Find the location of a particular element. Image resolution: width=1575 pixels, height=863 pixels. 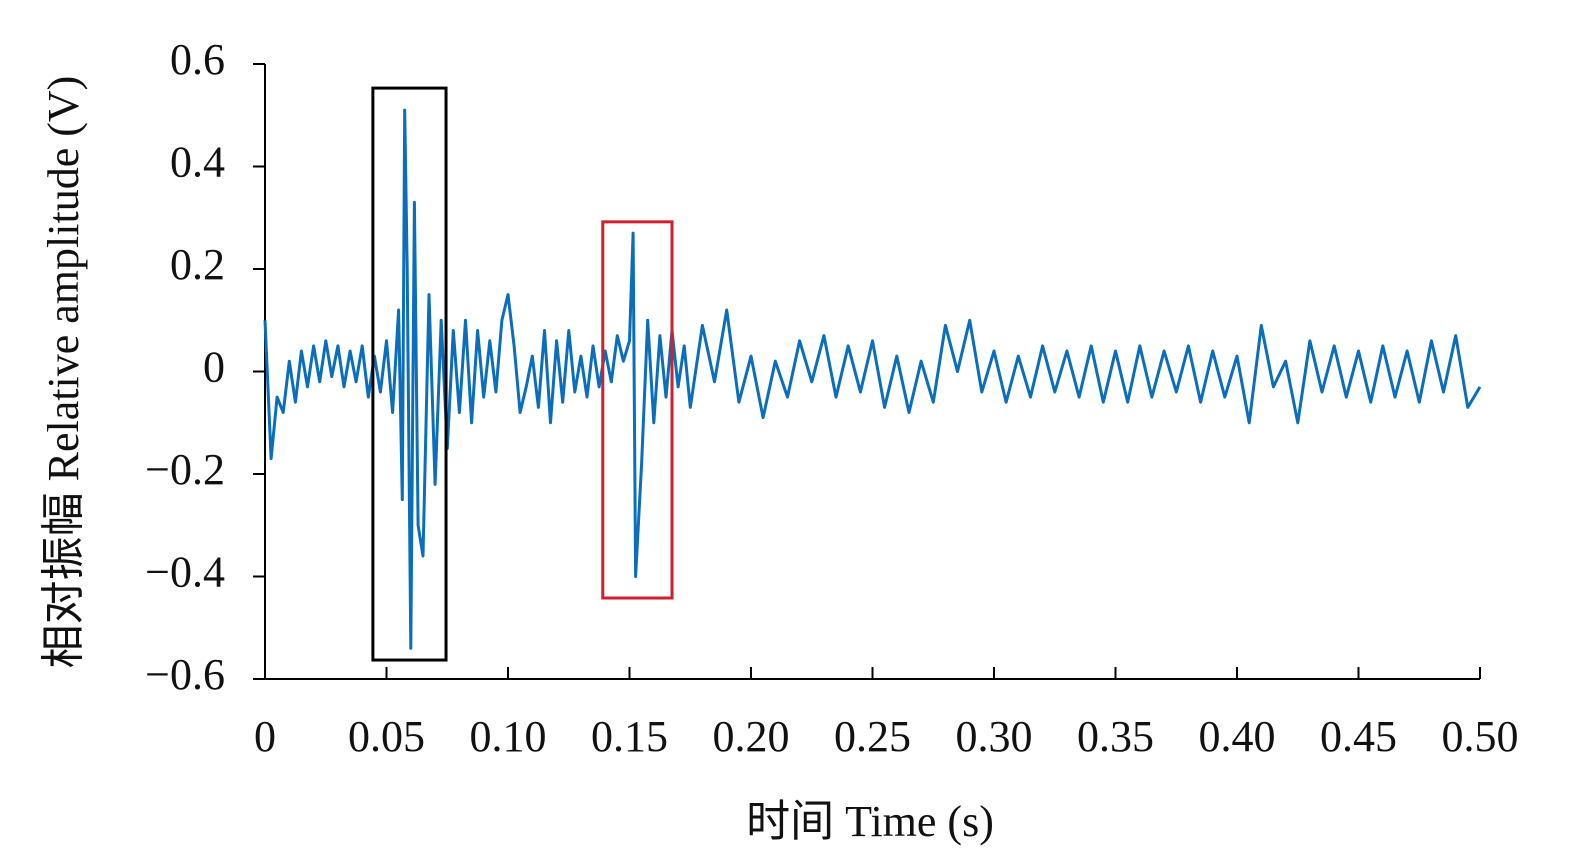

y-tick-label: −0.6 is located at coordinates (185, 674).